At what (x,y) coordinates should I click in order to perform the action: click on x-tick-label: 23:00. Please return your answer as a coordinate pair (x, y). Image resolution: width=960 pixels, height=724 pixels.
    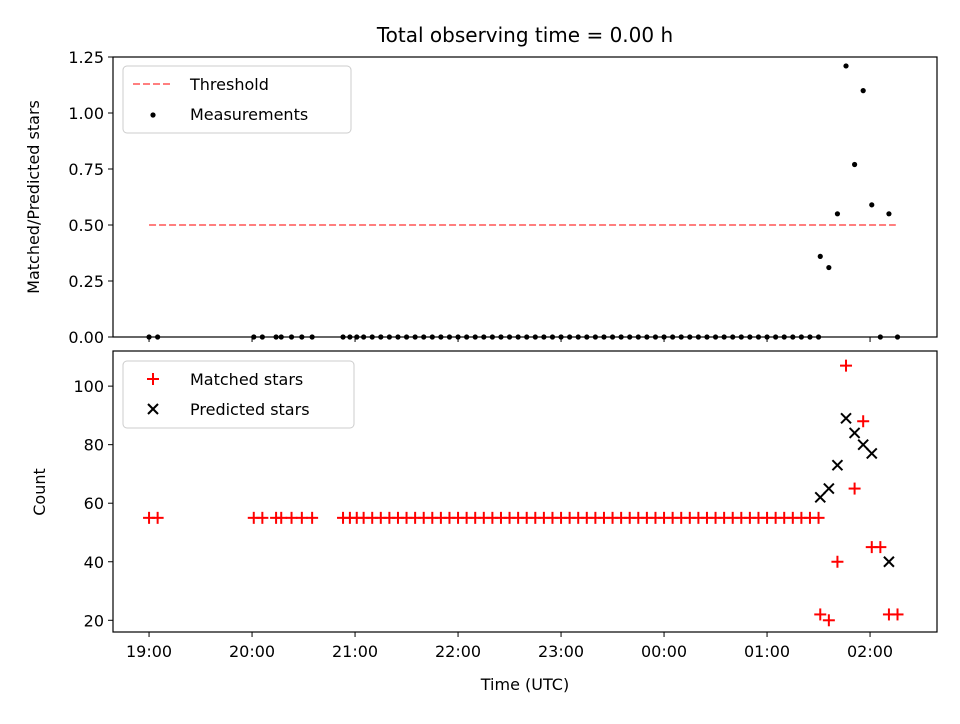
    Looking at the image, I should click on (561, 651).